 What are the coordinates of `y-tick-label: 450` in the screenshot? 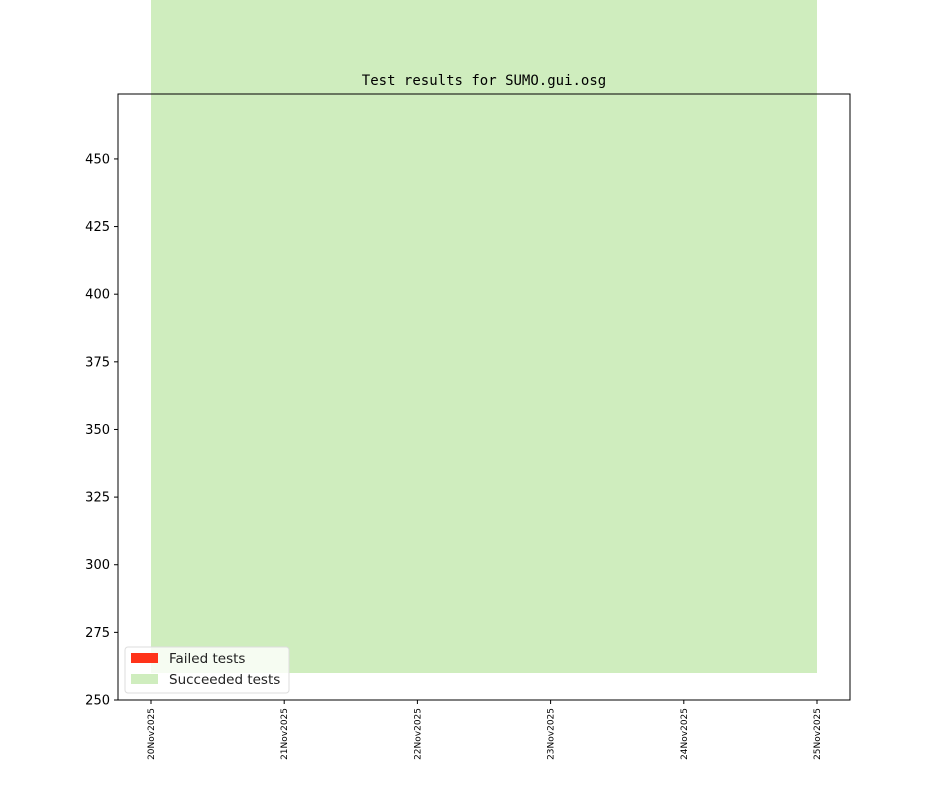 It's located at (97, 159).